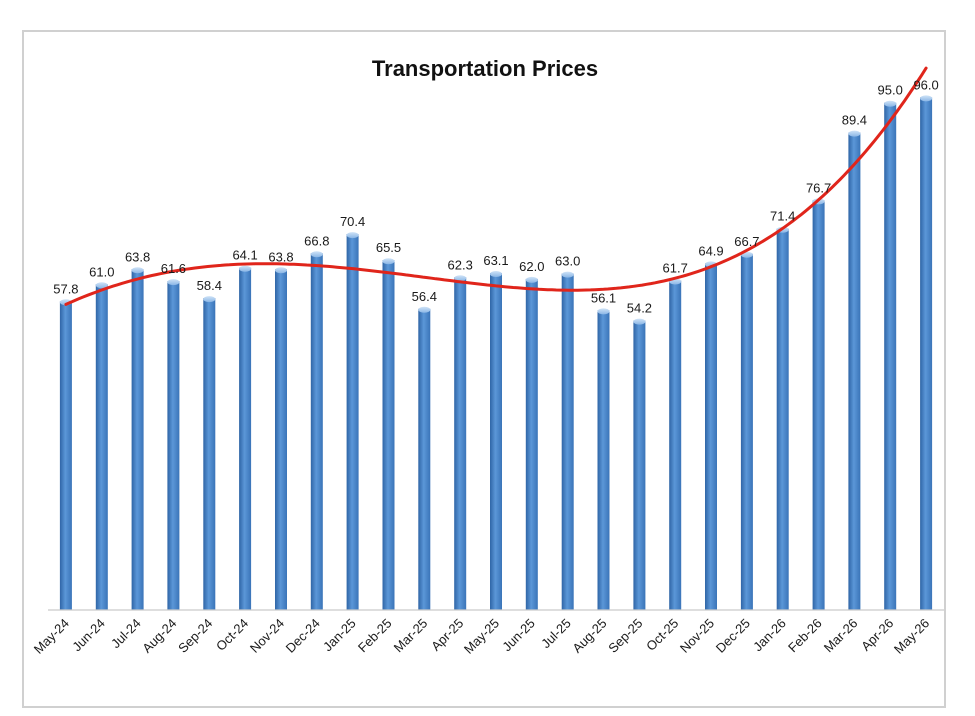  Describe the element at coordinates (518, 635) in the screenshot. I see `x-tick-Jun-25: Jun-25` at that location.